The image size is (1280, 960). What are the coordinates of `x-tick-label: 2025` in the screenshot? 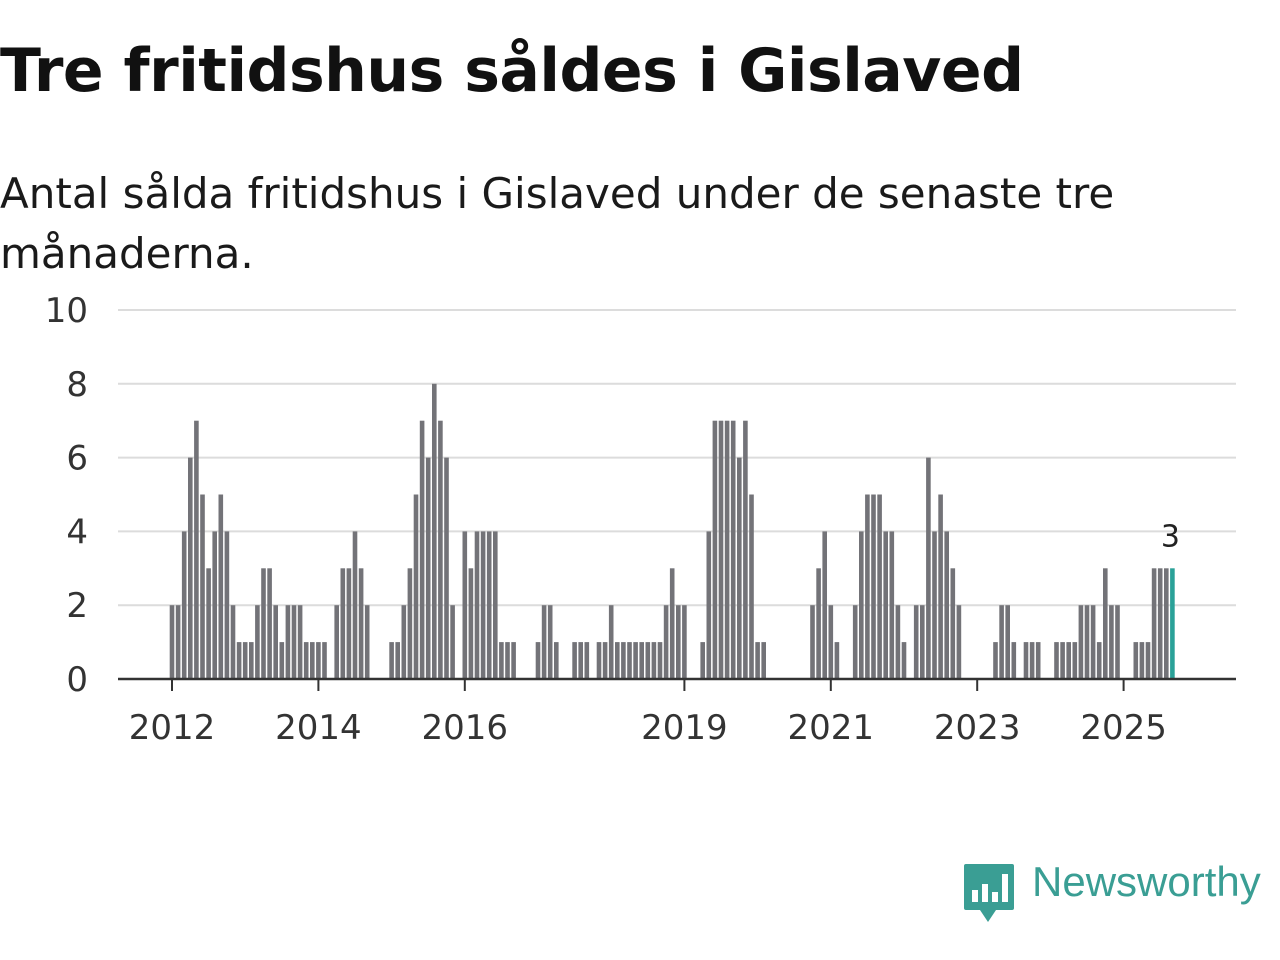 It's located at (1123, 728).